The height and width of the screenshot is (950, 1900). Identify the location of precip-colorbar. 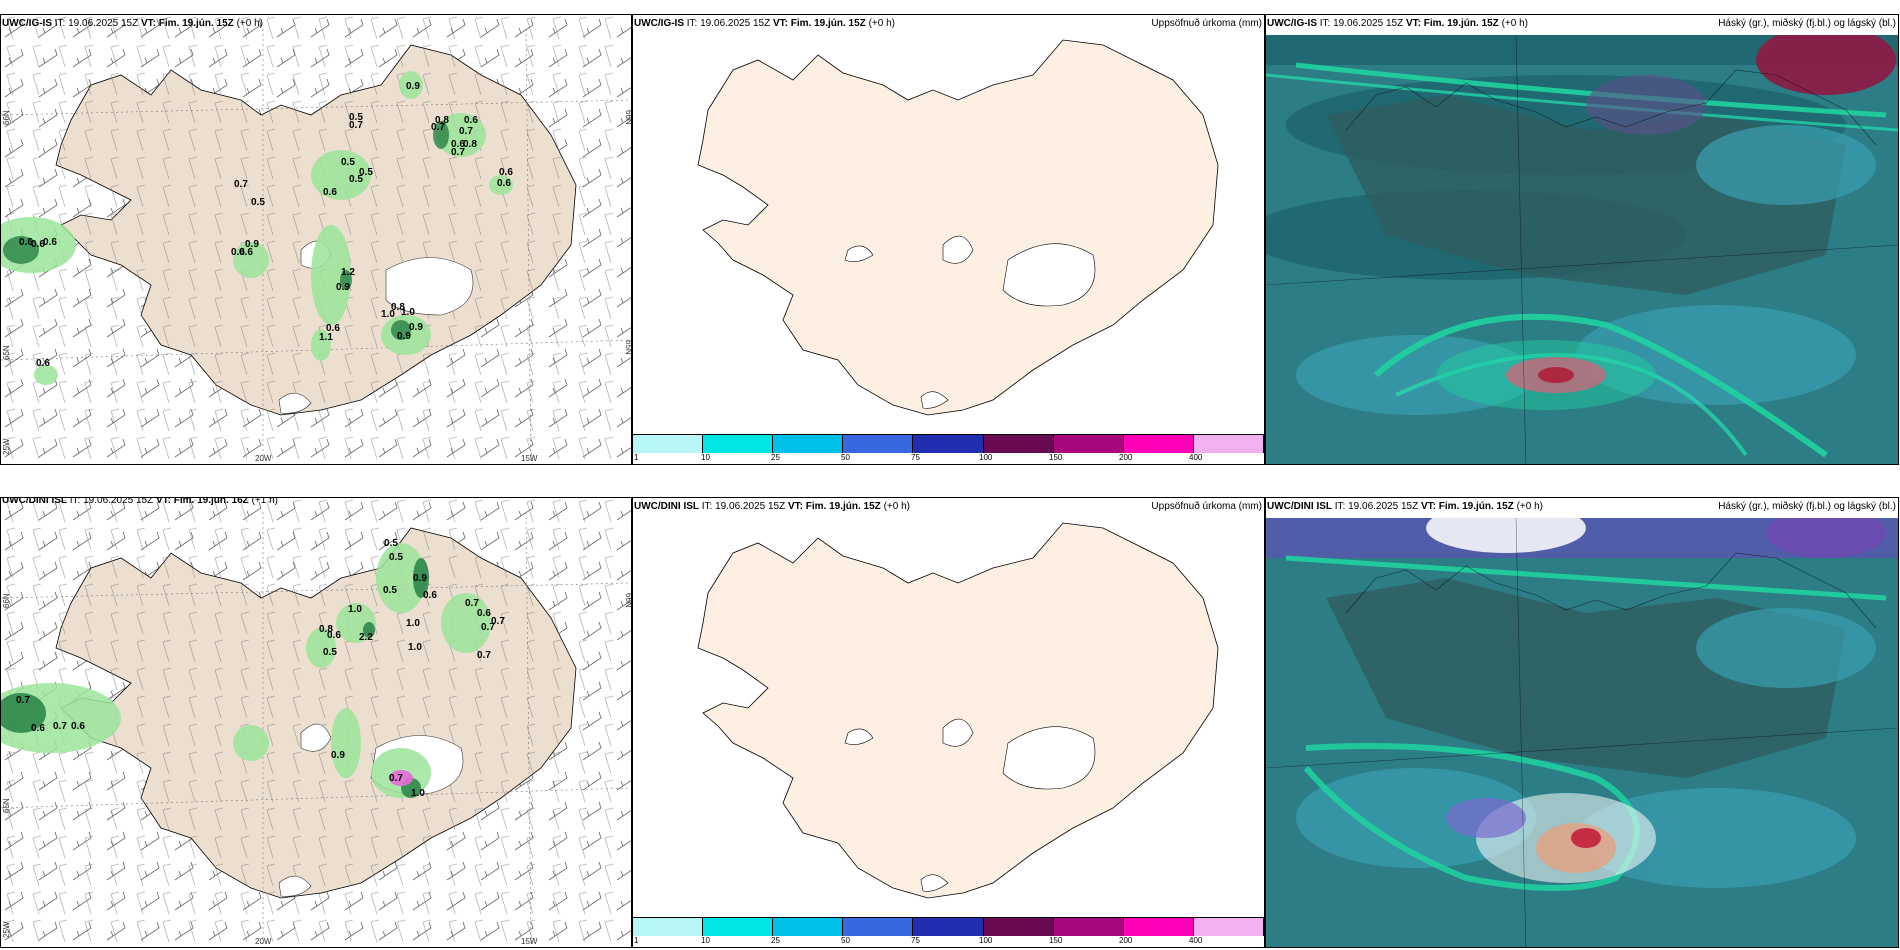
(948, 926).